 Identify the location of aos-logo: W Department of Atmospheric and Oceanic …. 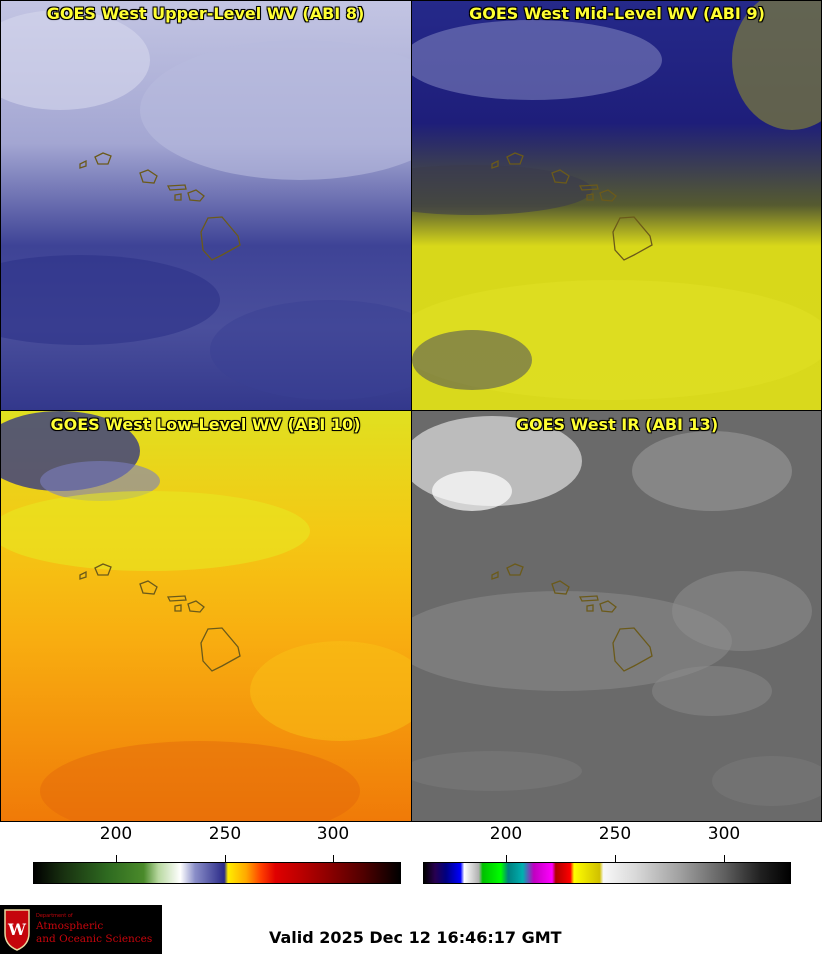
(81, 929).